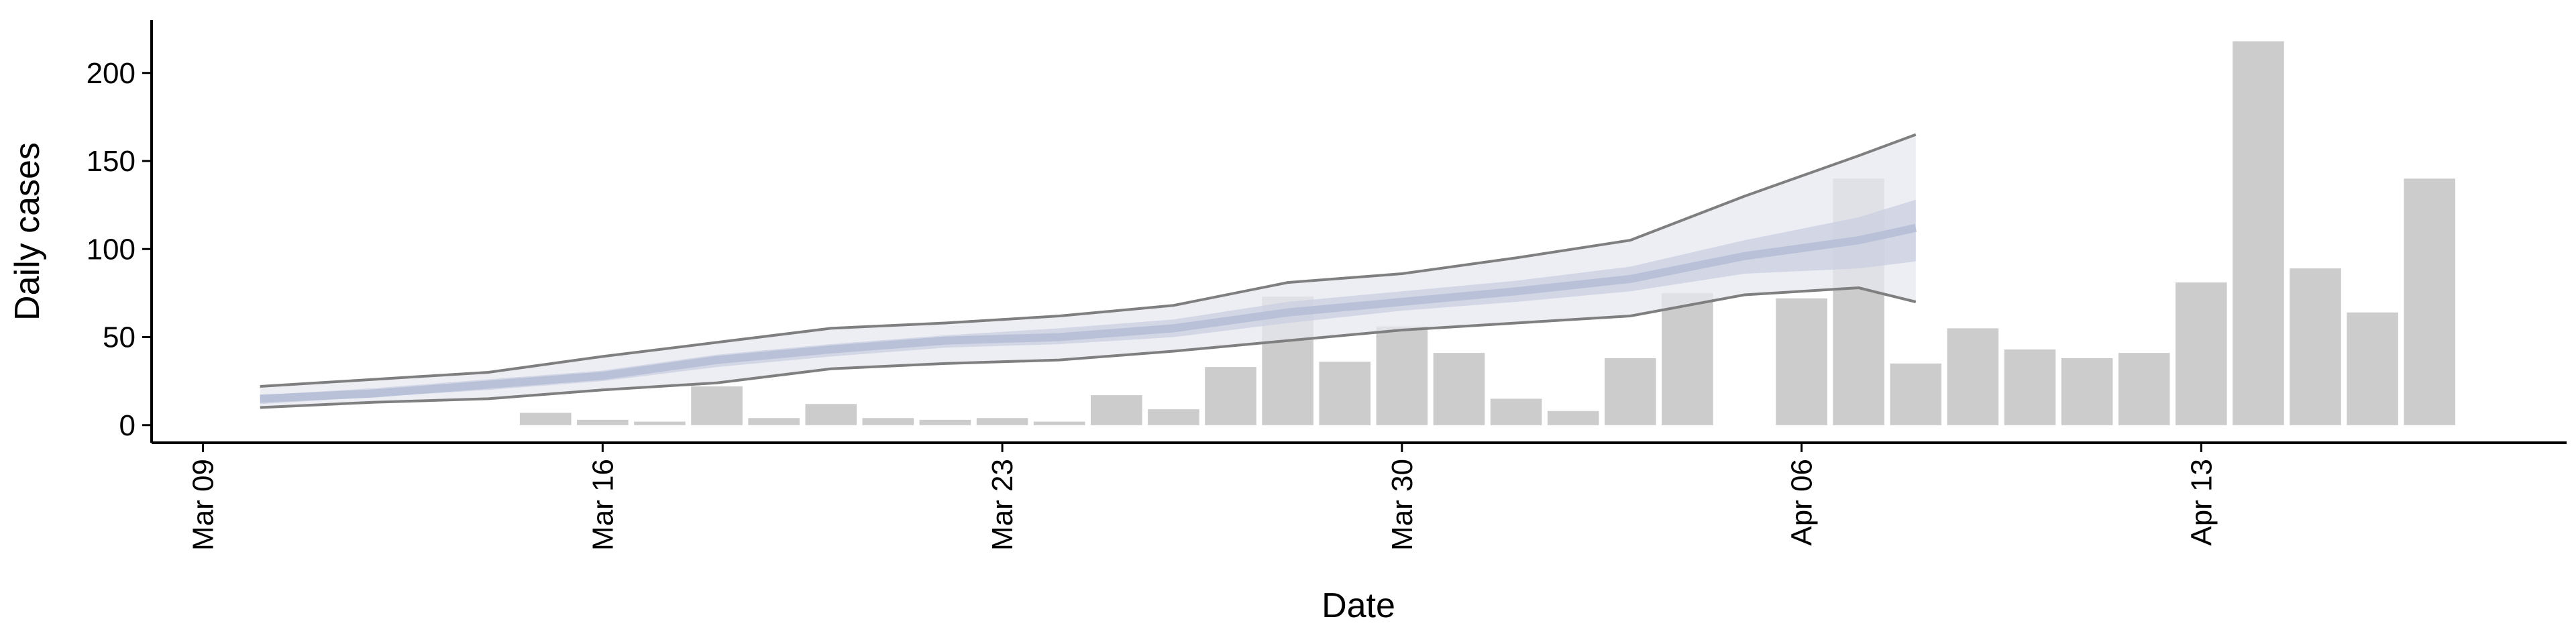  I want to click on x-tick-label: Apr 13, so click(2201, 502).